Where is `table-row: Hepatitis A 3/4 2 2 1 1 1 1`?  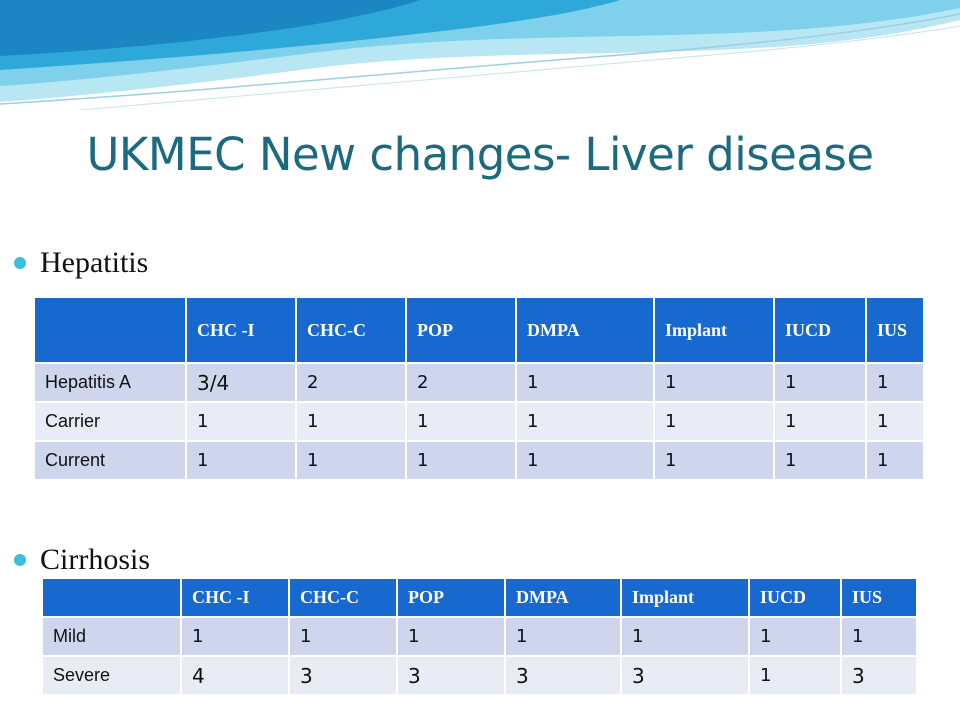
table-row: Hepatitis A 3/4 2 2 1 1 1 1 is located at coordinates (480, 382).